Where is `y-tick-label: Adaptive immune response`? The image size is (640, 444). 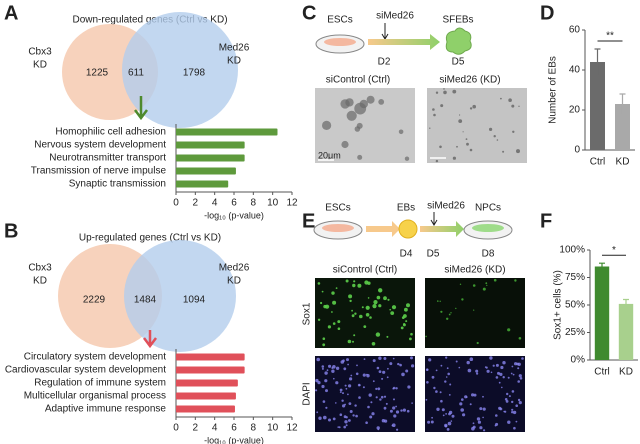
y-tick-label: Adaptive immune response is located at coordinates (106, 409).